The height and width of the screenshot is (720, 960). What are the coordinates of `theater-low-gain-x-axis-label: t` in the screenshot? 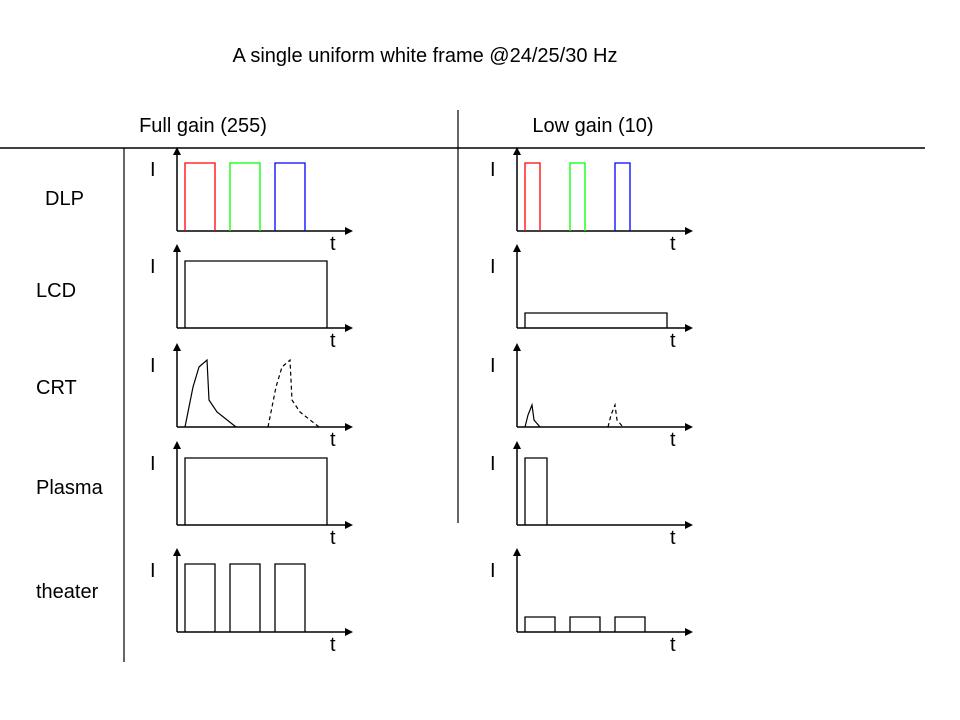 It's located at (673, 645).